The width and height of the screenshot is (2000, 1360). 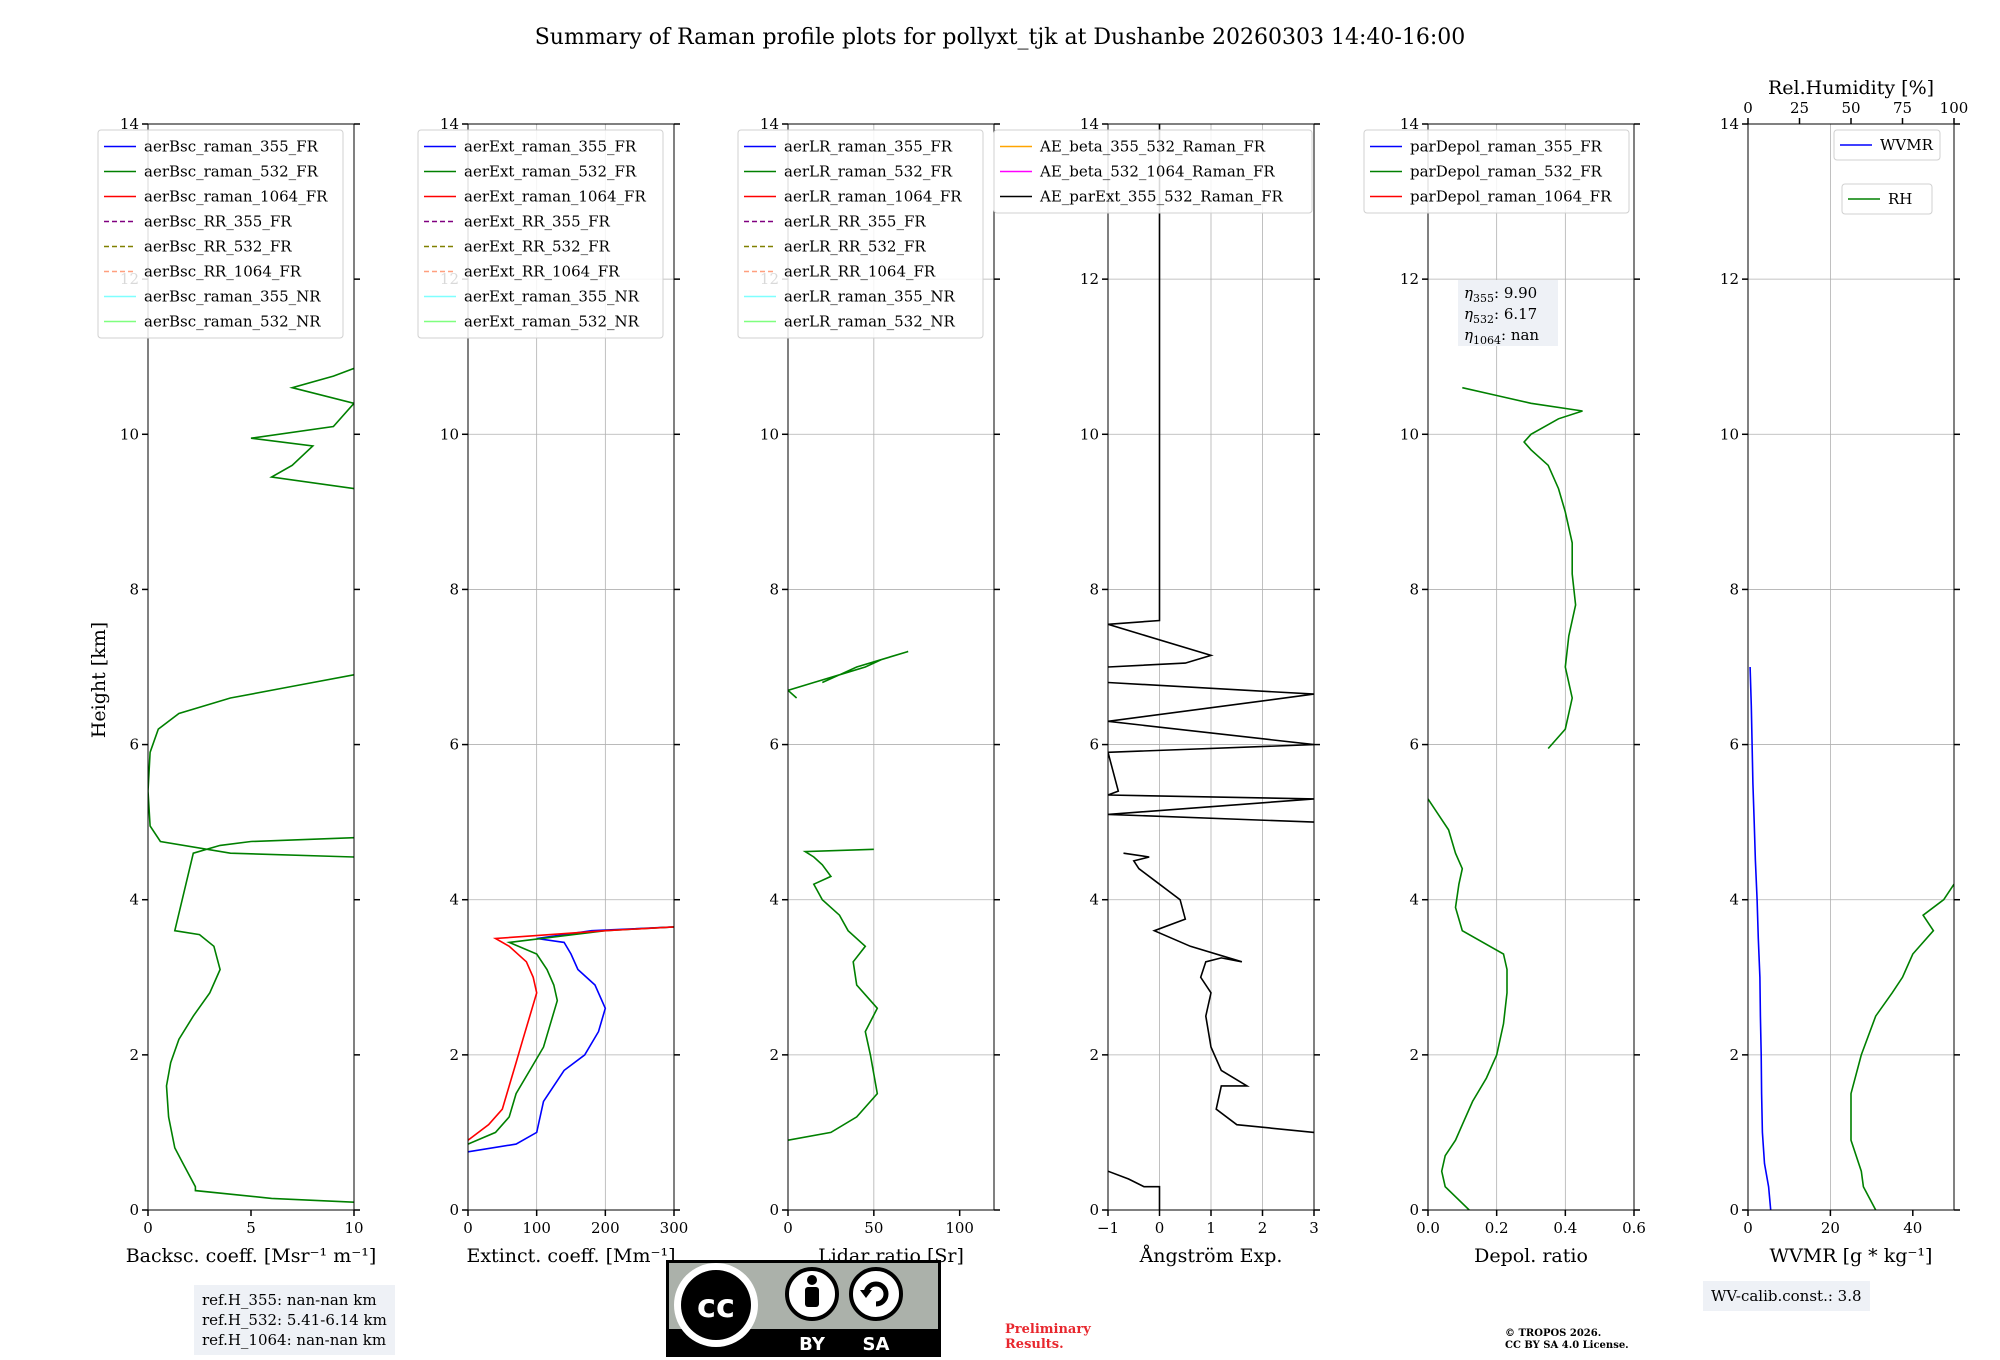 I want to click on legend-entry-label: parDepol_raman_355_FR, so click(x=1506, y=147).